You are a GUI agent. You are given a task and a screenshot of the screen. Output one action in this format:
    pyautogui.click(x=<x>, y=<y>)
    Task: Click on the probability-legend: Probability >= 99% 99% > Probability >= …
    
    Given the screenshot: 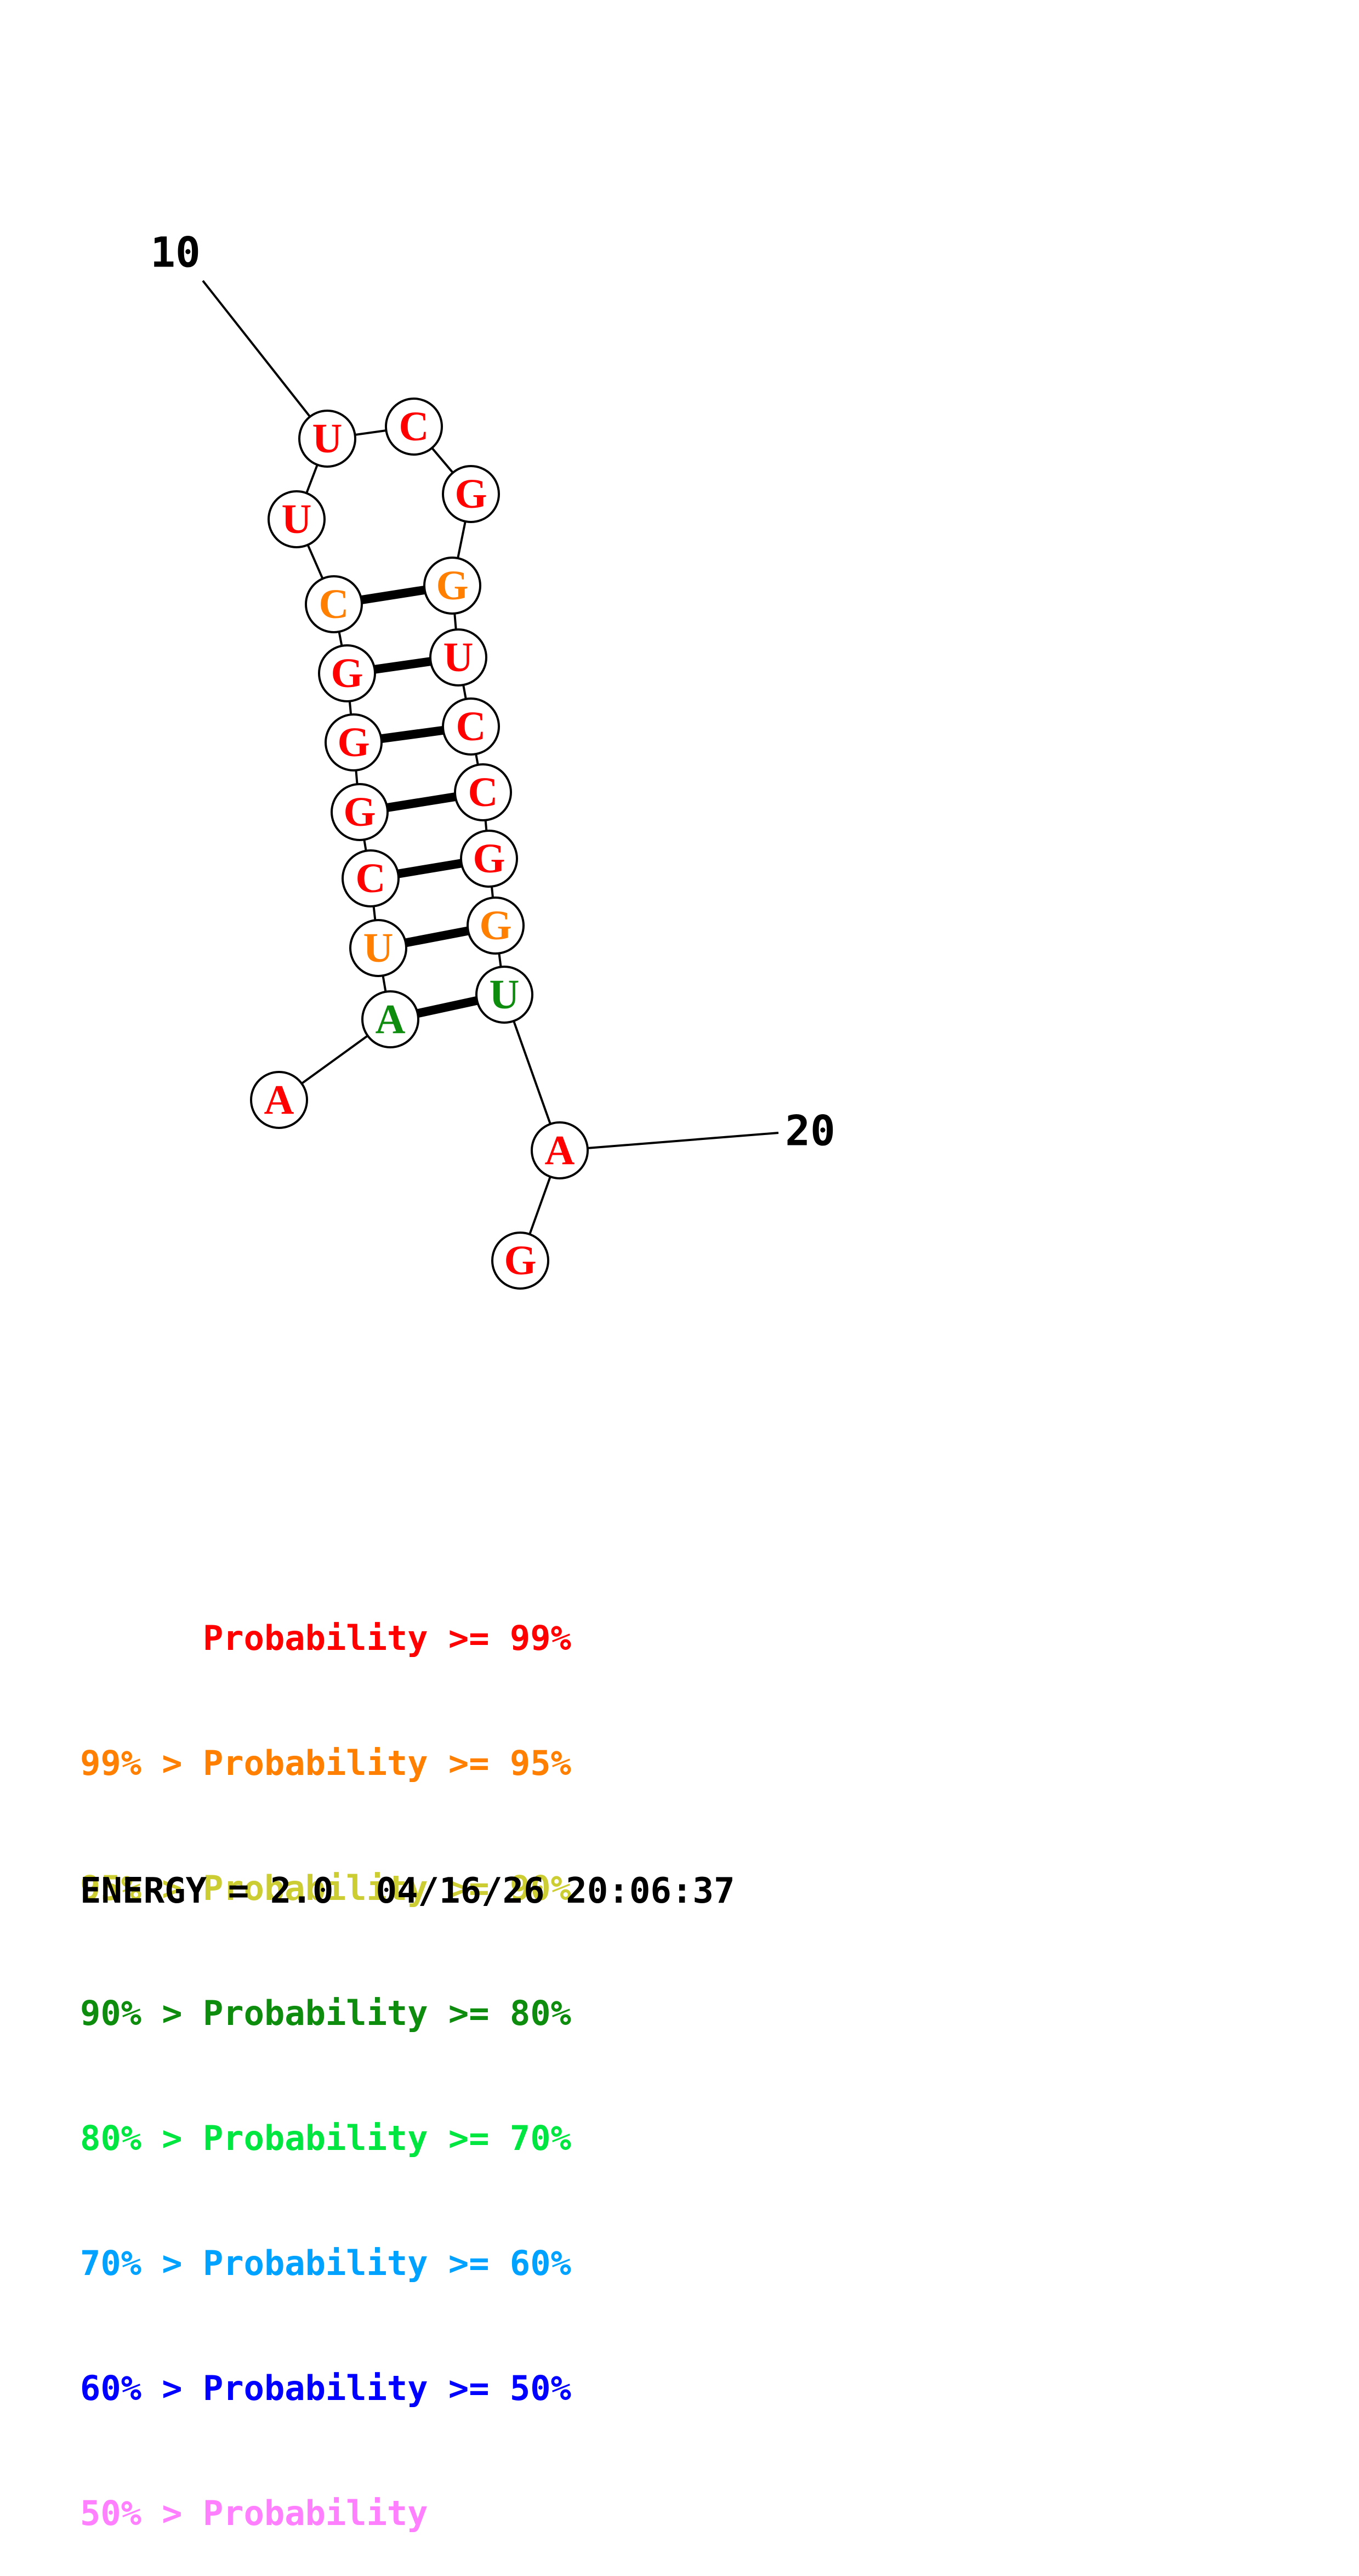 What is the action you would take?
    pyautogui.click(x=325, y=2055)
    